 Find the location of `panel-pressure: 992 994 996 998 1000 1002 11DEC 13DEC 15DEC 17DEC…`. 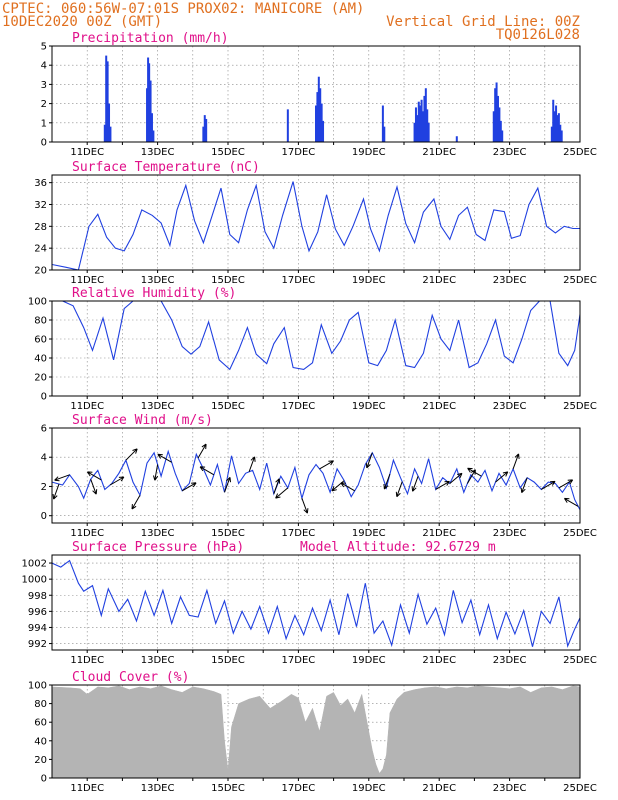

panel-pressure: 992 994 996 998 1000 1002 11DEC 13DEC 15DEC 17DEC… is located at coordinates (309, 603).